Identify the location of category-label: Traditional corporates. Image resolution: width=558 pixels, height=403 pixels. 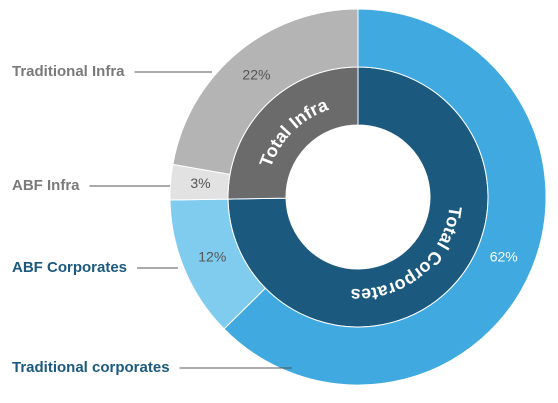
(91, 367).